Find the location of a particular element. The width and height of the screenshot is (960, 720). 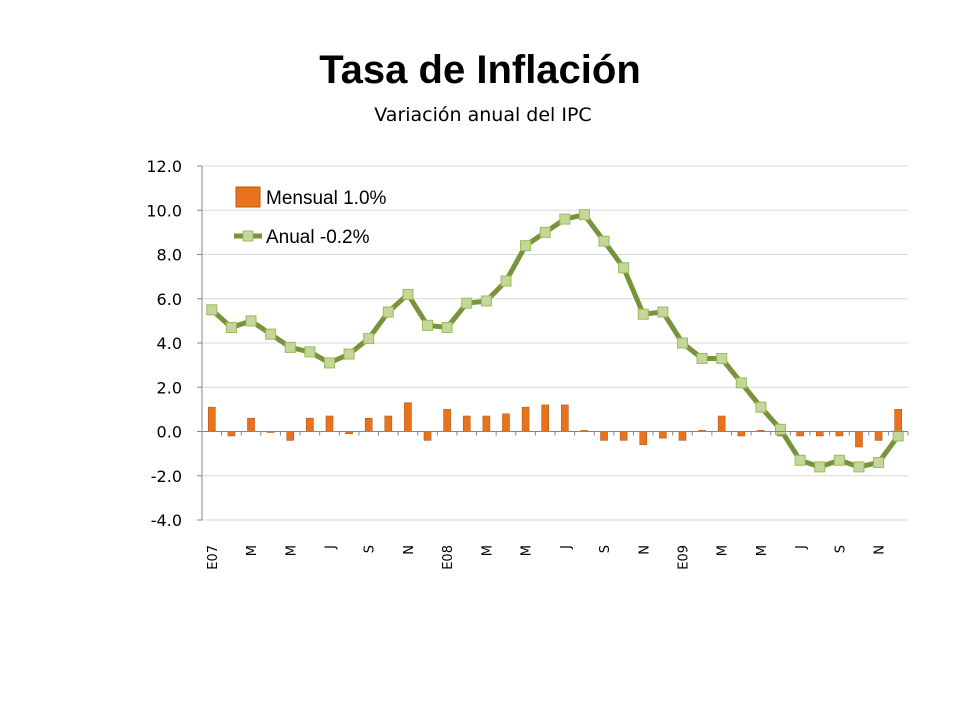

y-tick-label: -4.0 is located at coordinates (166, 520).